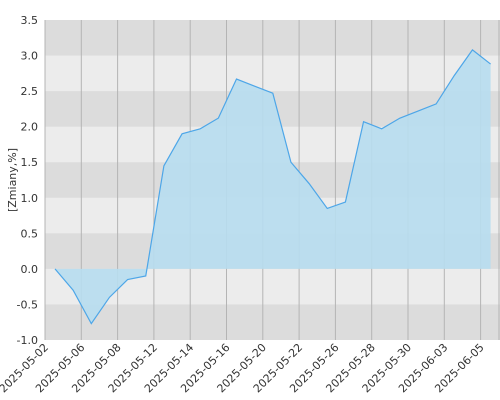 This screenshot has width=500, height=400. What do you see at coordinates (30, 127) in the screenshot?
I see `y-tick-label: 2.0` at bounding box center [30, 127].